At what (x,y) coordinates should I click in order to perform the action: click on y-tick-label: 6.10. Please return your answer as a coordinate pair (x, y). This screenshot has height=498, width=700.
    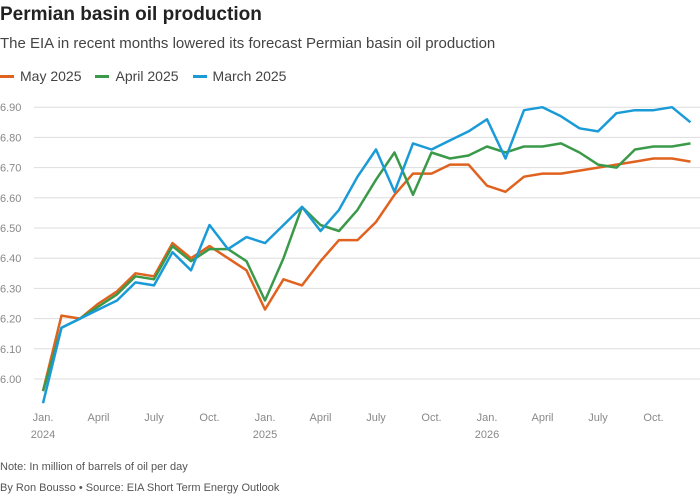
    Looking at the image, I should click on (10, 350).